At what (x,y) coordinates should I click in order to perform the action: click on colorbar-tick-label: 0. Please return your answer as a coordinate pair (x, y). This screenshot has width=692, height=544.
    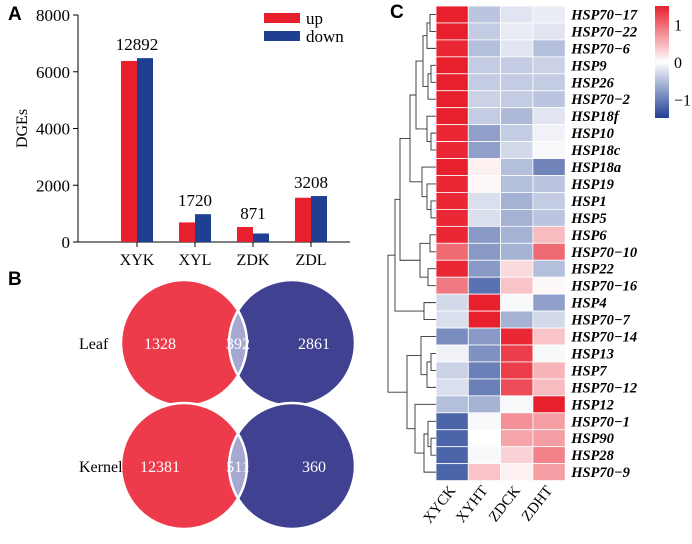
    Looking at the image, I should click on (678, 63).